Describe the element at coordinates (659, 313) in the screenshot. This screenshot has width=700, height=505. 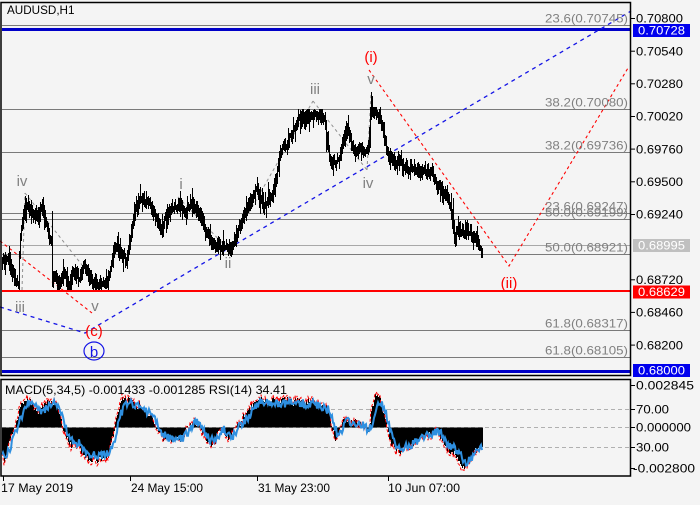
I see `svg-text: 0.68460` at that location.